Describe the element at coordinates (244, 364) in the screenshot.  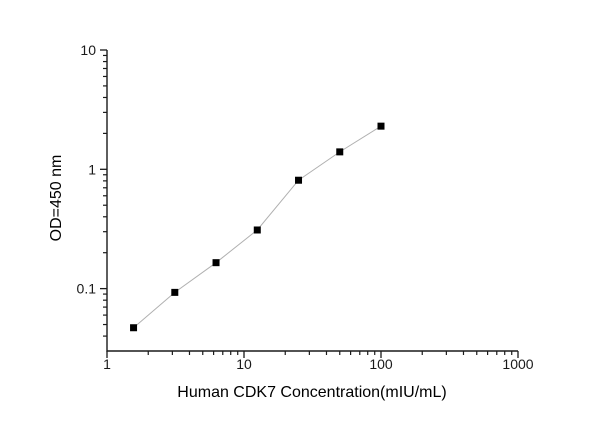
I see `x-tick-label: 10` at that location.